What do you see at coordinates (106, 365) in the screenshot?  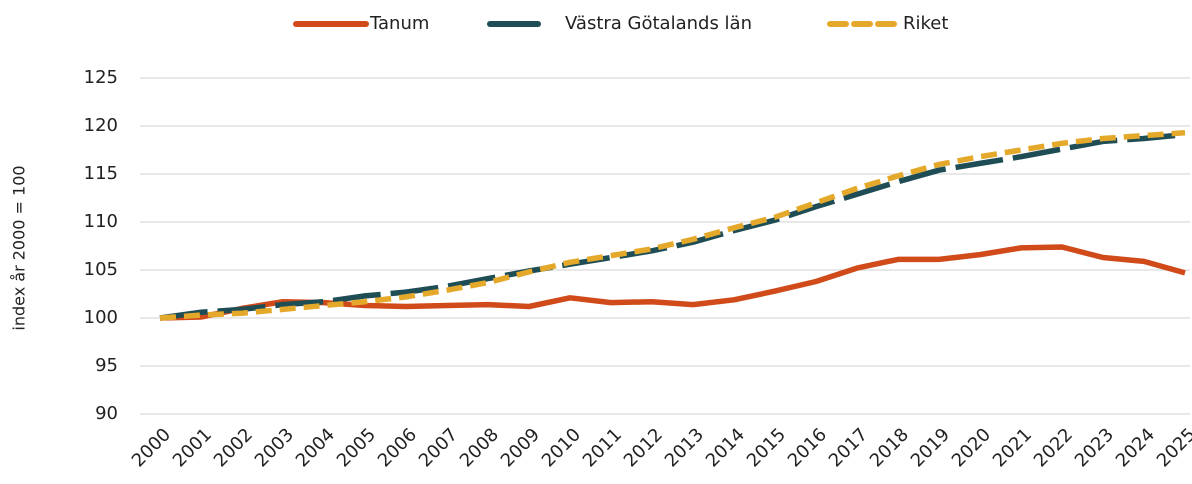 I see `y-tick-label: 95` at bounding box center [106, 365].